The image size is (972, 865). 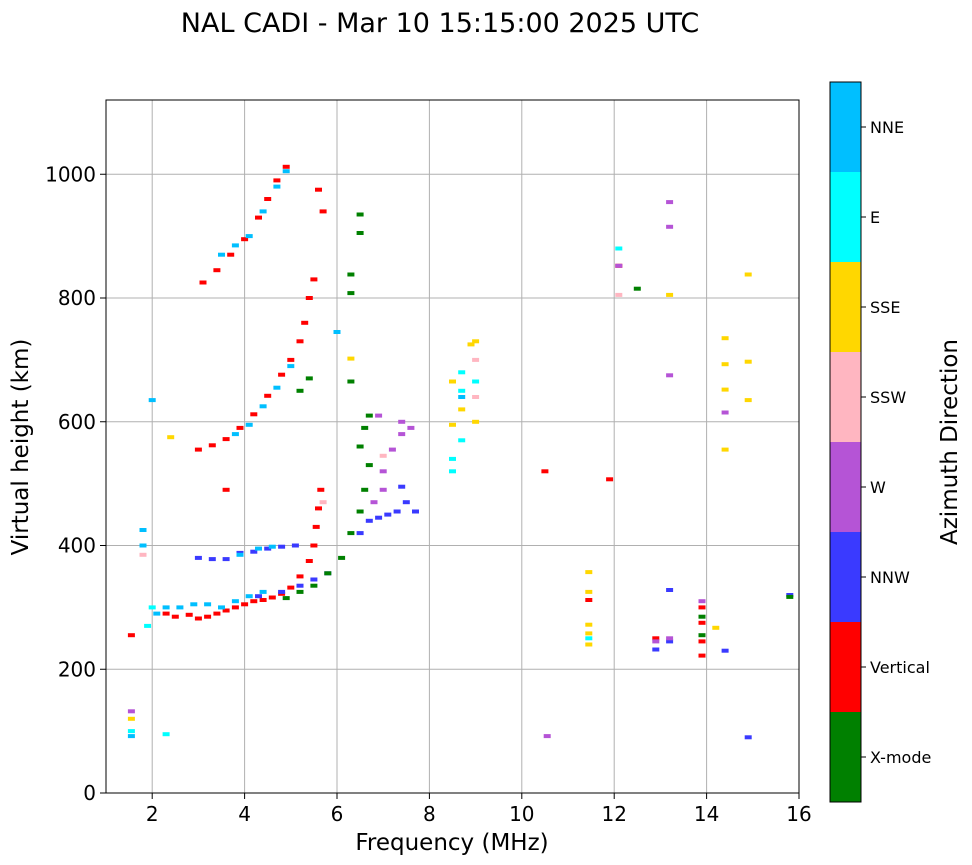 What do you see at coordinates (900, 667) in the screenshot?
I see `colorbar-tick-label: Vertical` at bounding box center [900, 667].